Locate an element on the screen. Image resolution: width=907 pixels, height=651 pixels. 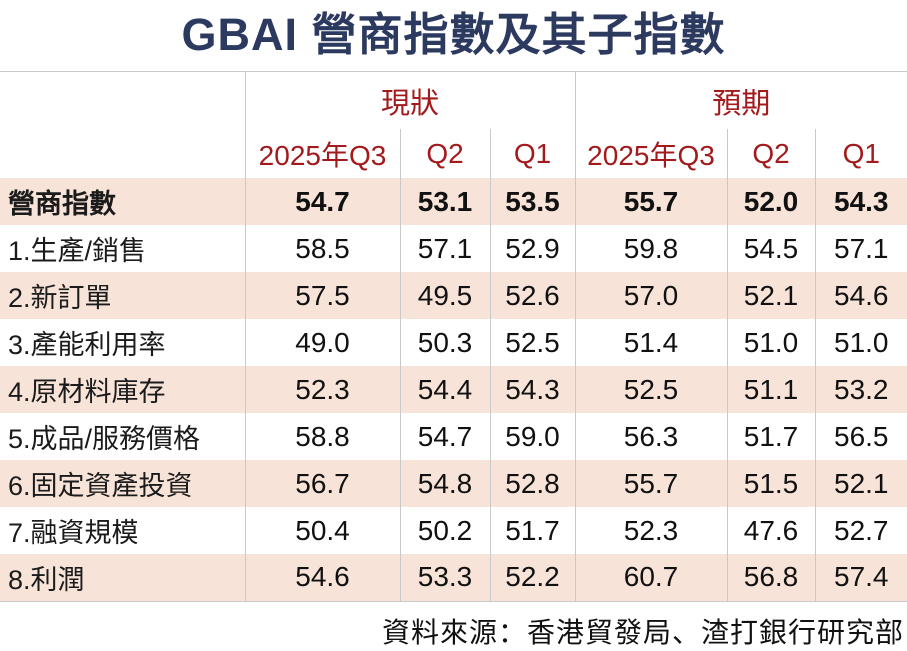
row-label: 8.利潤 is located at coordinates (123, 578).